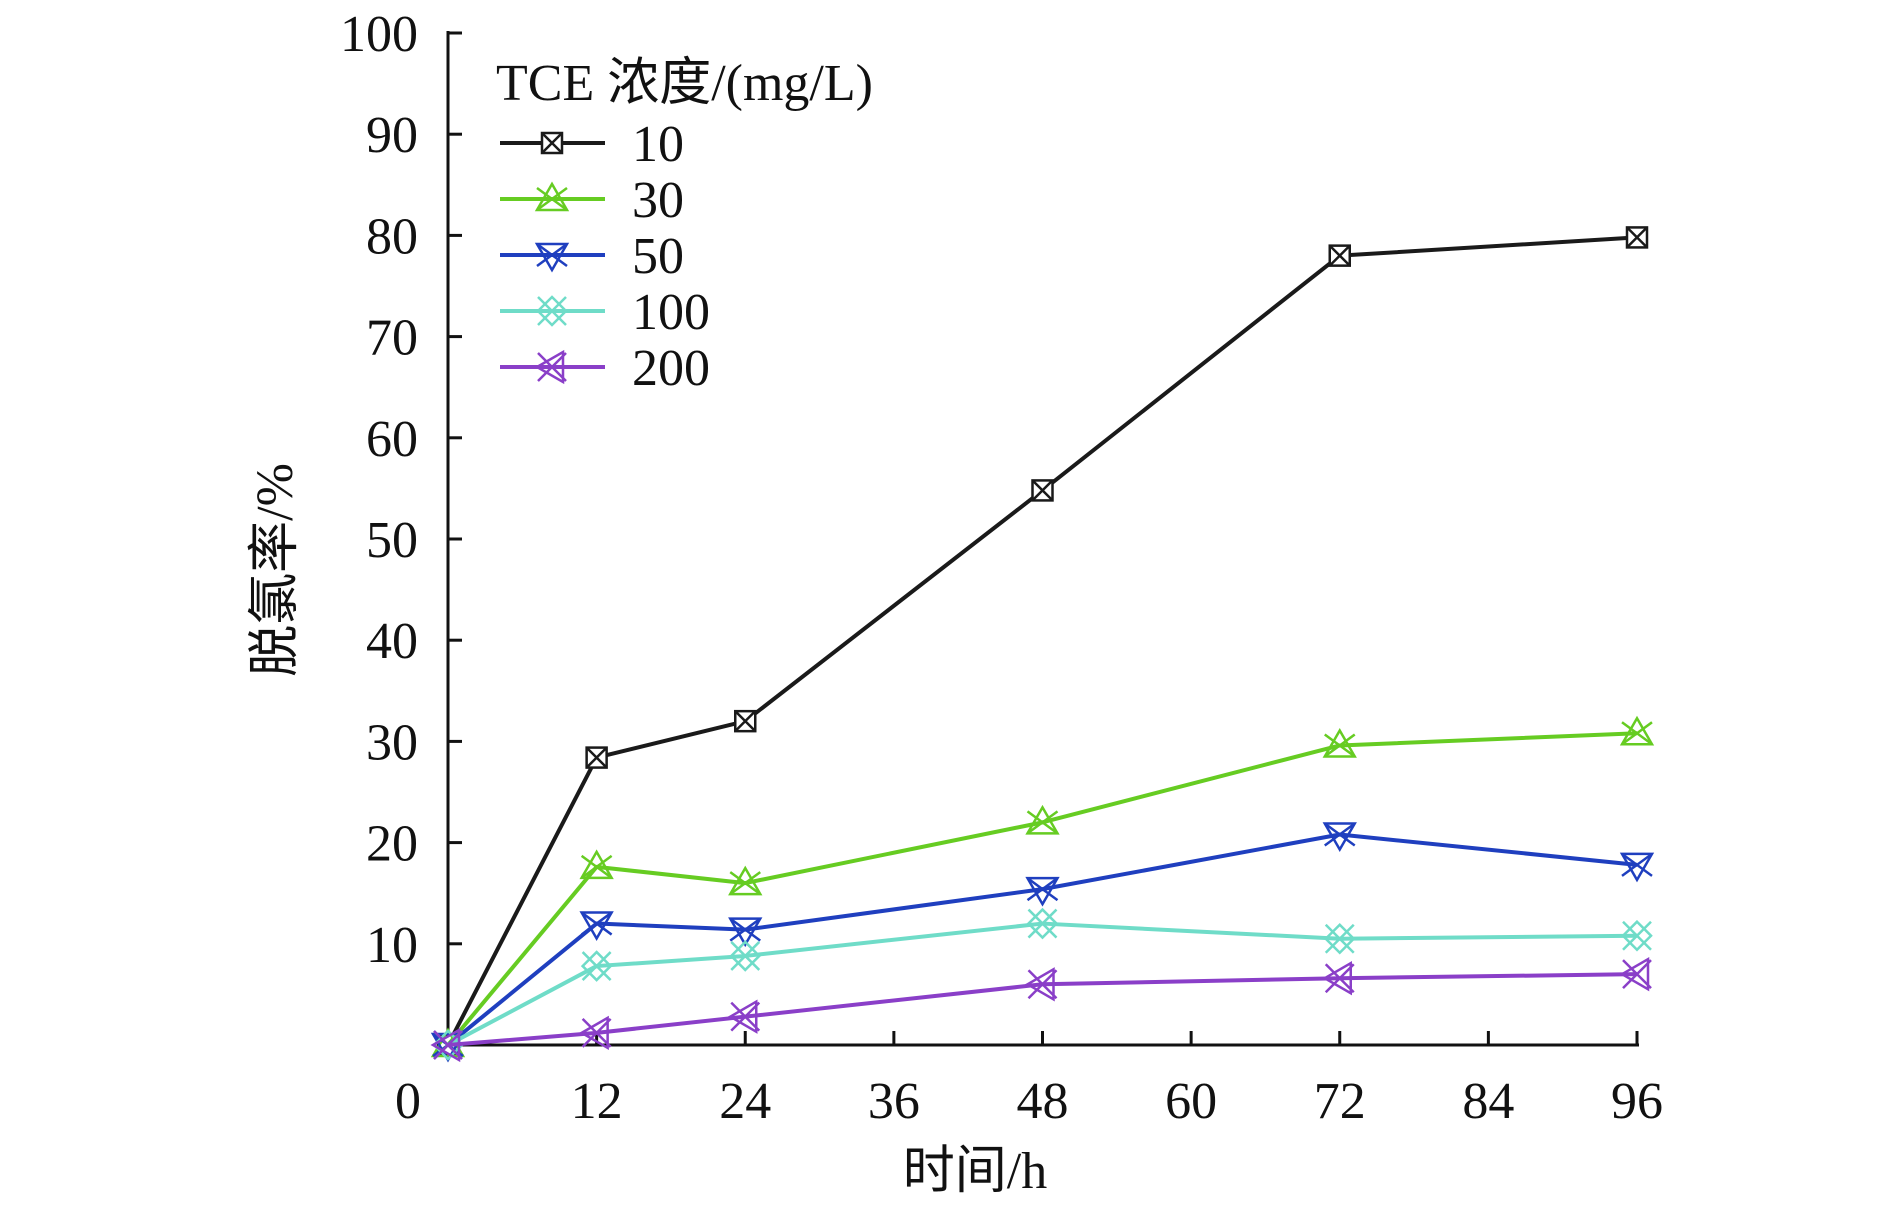  Describe the element at coordinates (592, 256) in the screenshot. I see `legend-entry-50: 50` at that location.